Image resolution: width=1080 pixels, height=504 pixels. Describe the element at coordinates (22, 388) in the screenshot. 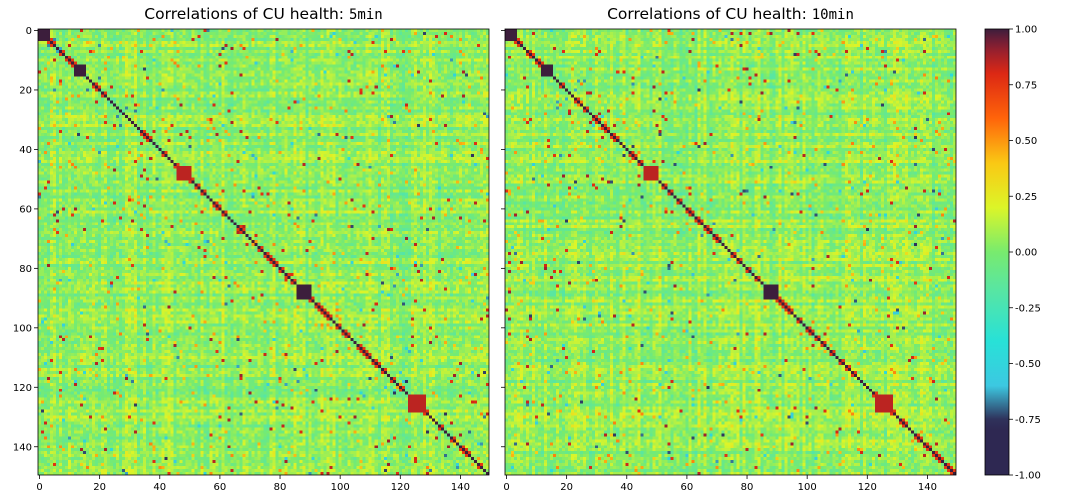

I see `y-tick-label: 120` at that location.